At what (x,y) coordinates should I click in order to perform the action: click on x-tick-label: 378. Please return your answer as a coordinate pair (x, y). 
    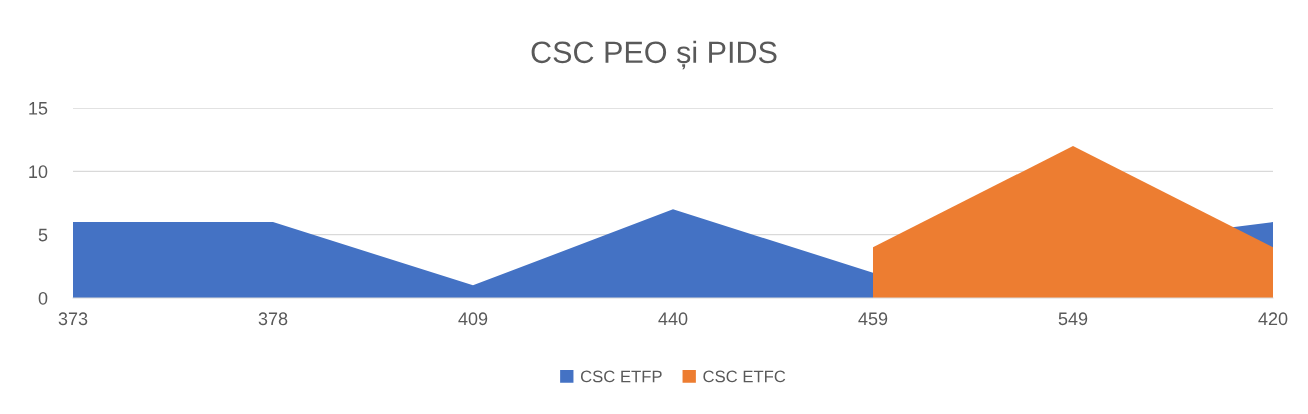
    Looking at the image, I should click on (273, 319).